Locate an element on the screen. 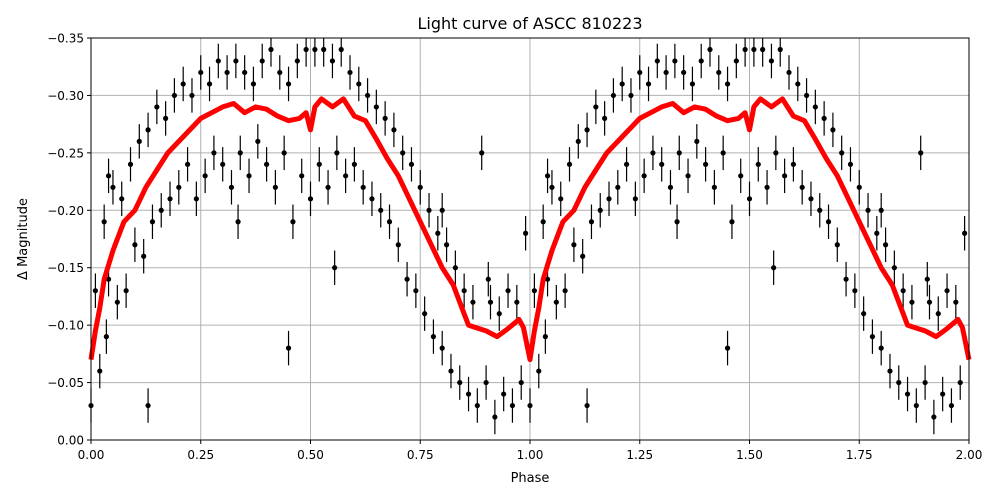 The width and height of the screenshot is (1000, 504). x-tick-label: 1.00 is located at coordinates (530, 455).